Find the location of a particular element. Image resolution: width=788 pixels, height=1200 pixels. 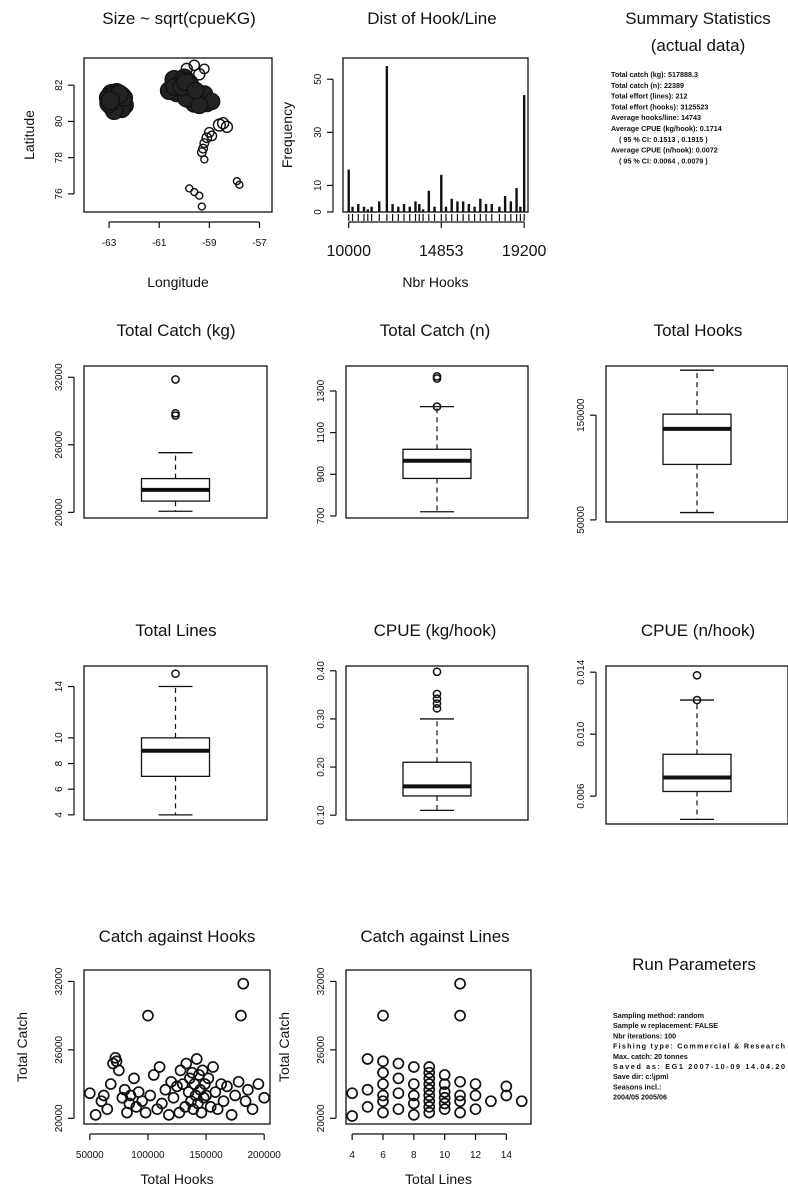

hist-frame is located at coordinates (435, 135).